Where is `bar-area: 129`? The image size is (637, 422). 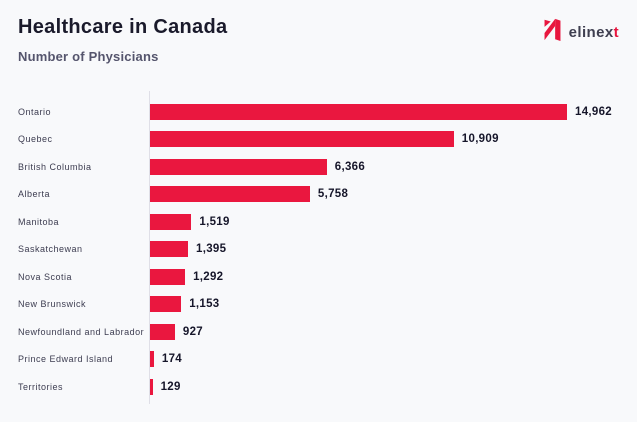 bar-area: 129 is located at coordinates (393, 387).